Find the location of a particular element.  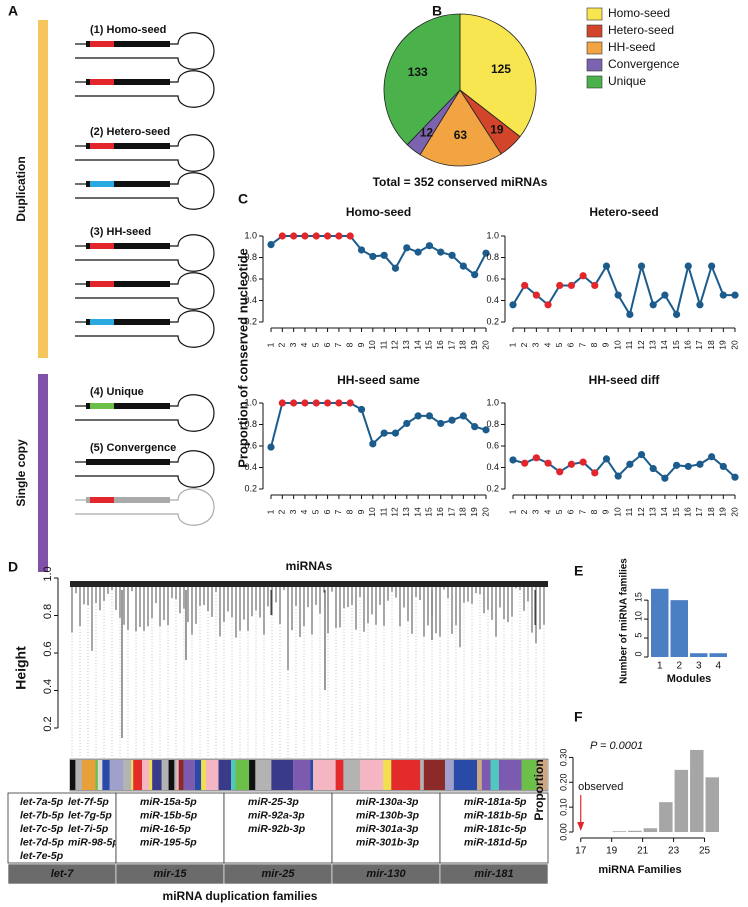

strand is located at coordinates (128, 146).